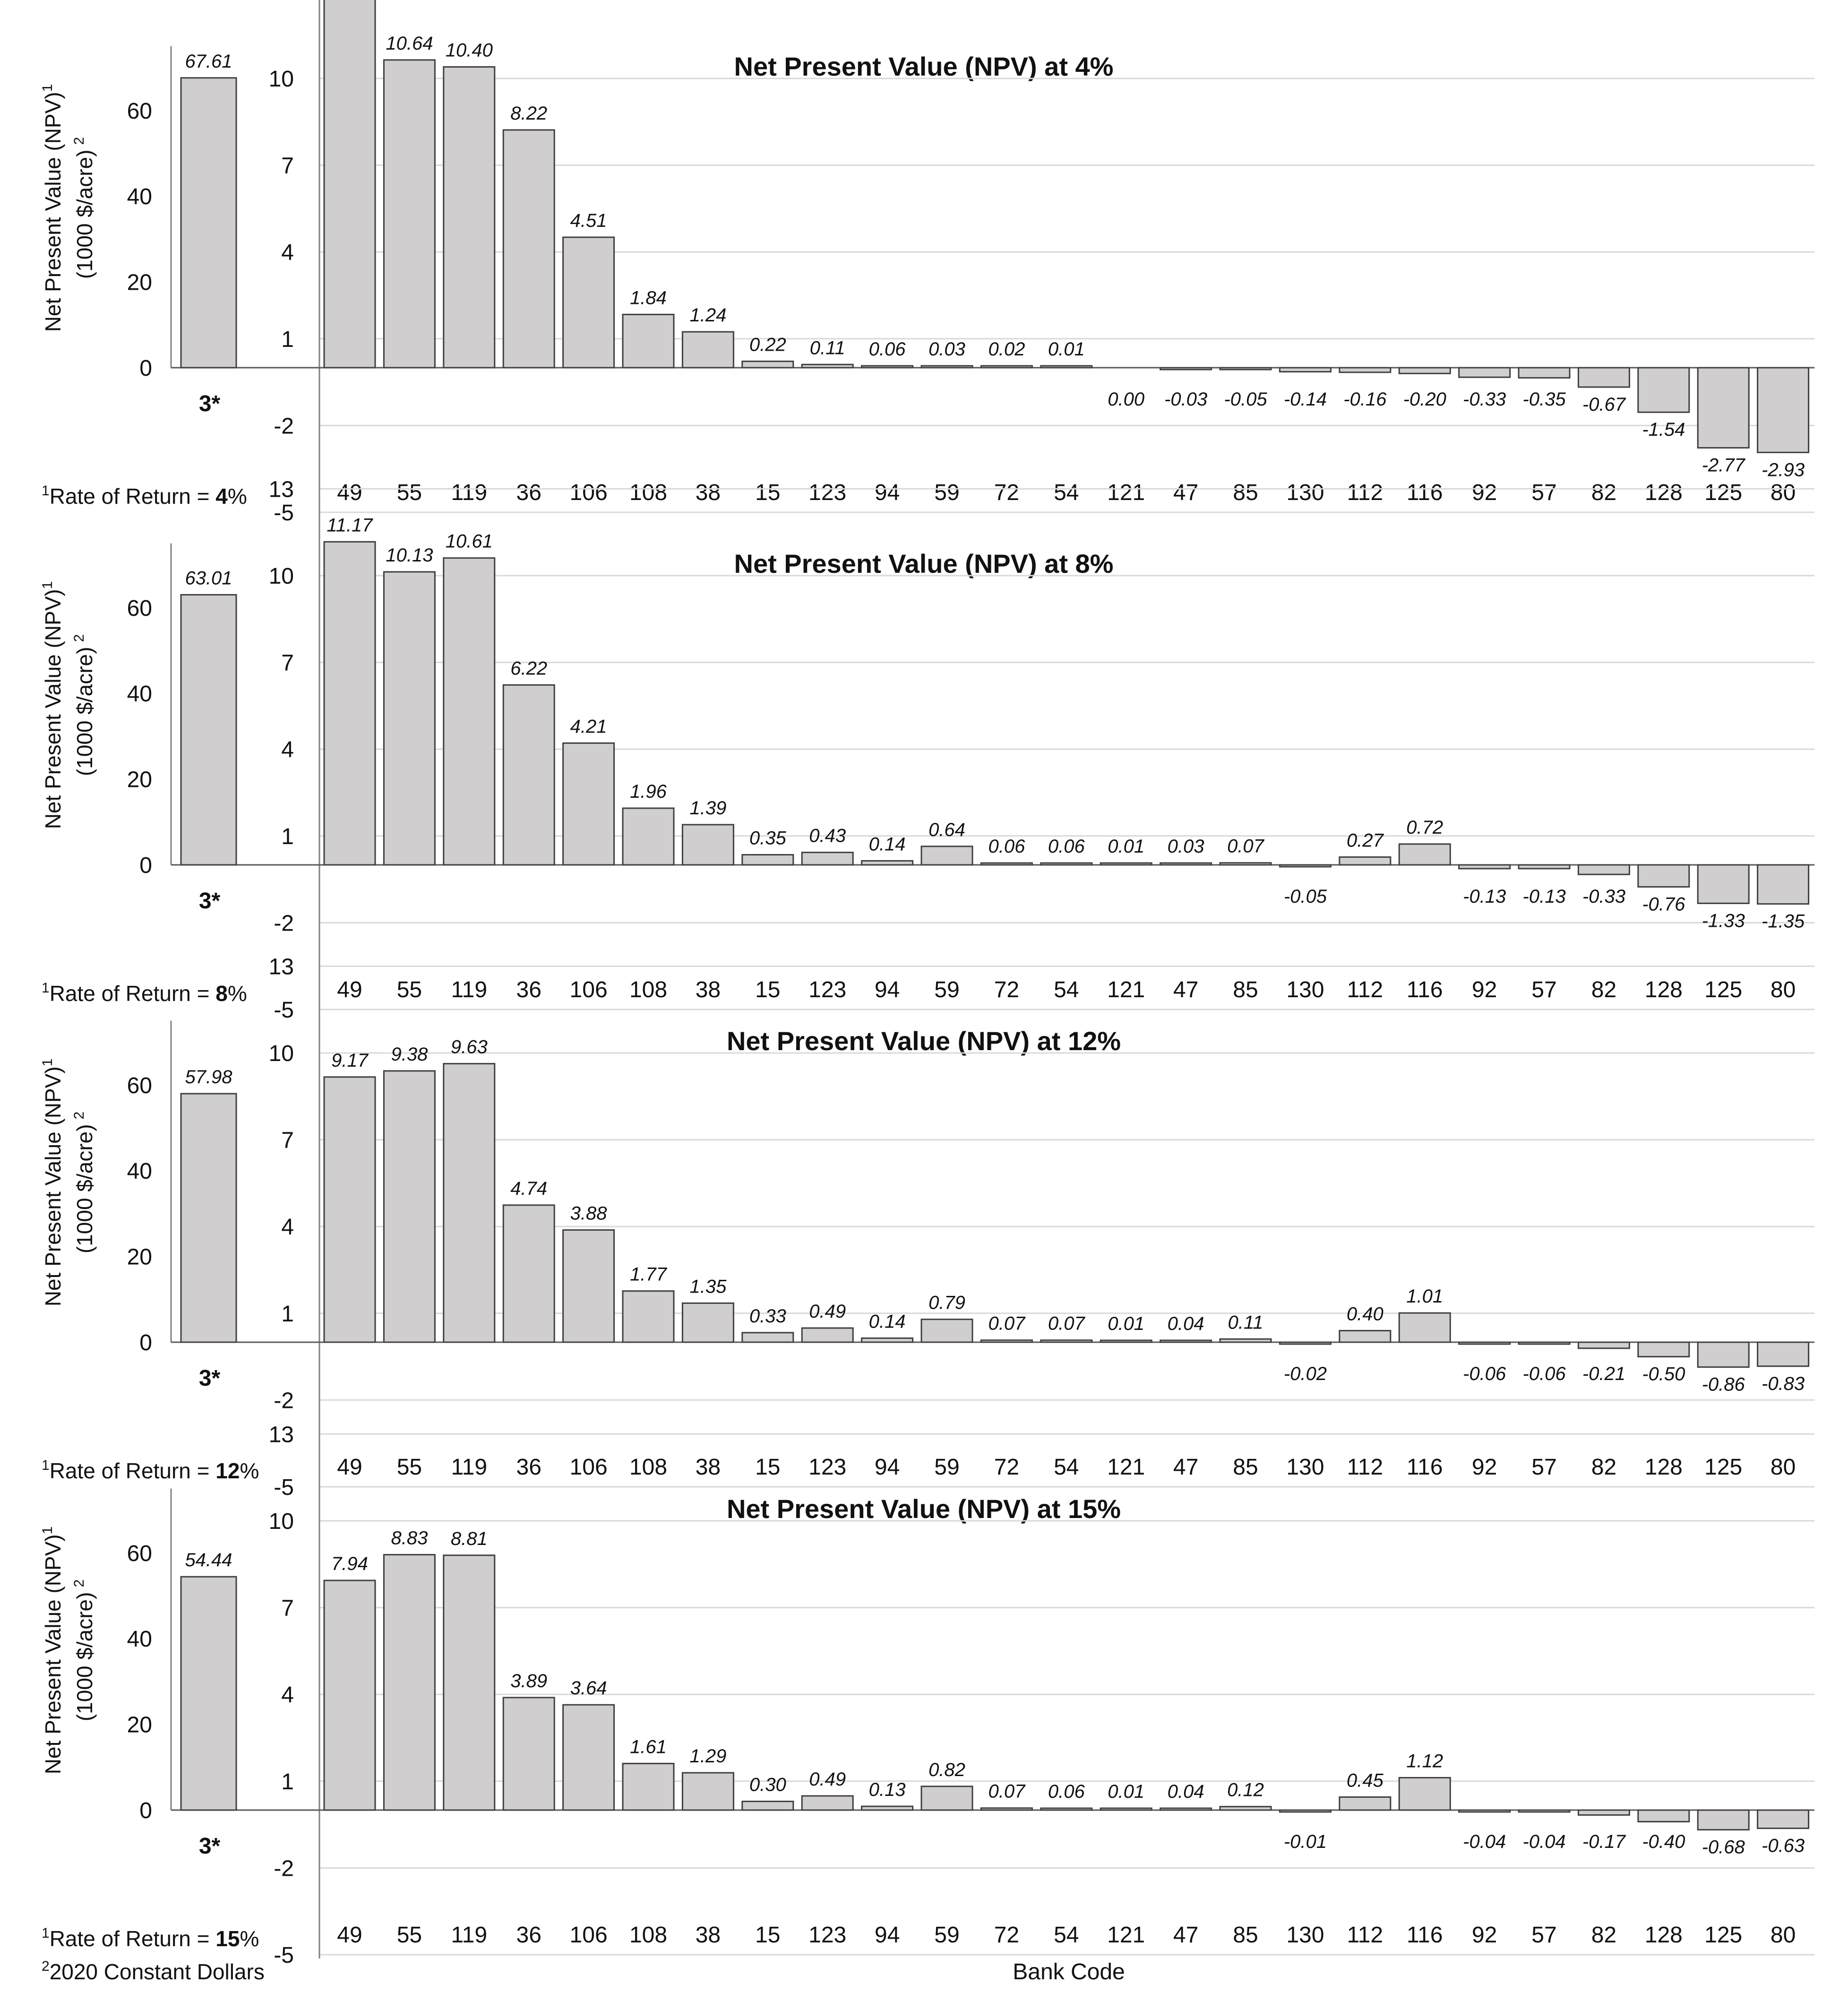  Describe the element at coordinates (79, 1116) in the screenshot. I see `y-axis-unit-sup: 2` at that location.